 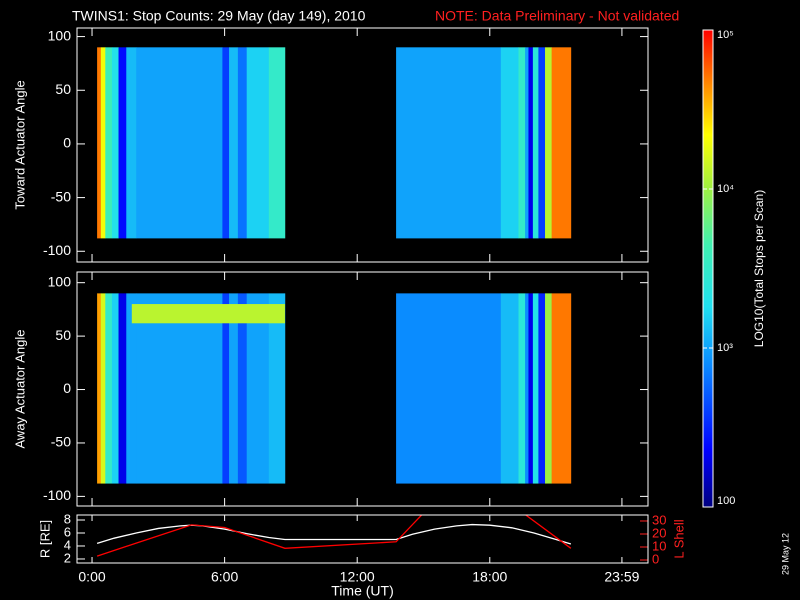 I want to click on colorbar-tick-label: 100, so click(x=726, y=501).